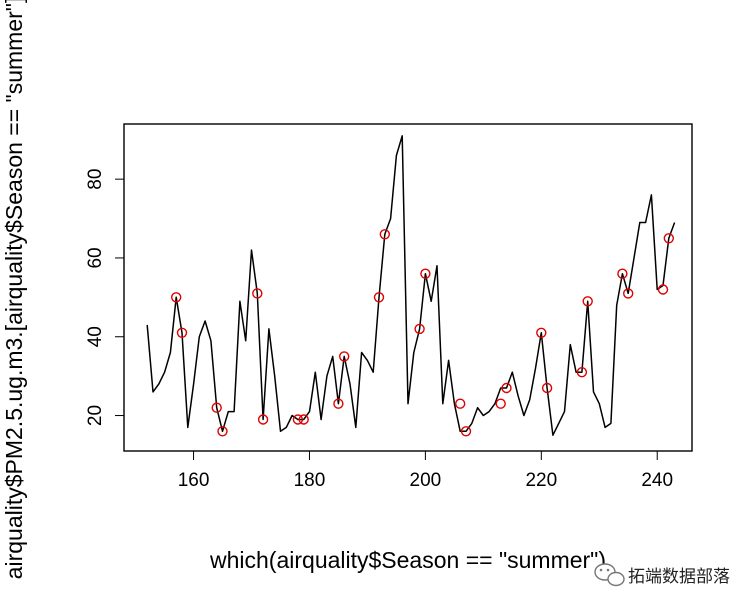 The height and width of the screenshot is (606, 756). I want to click on y-axis: 20 40 60 80, so click(105, 297).